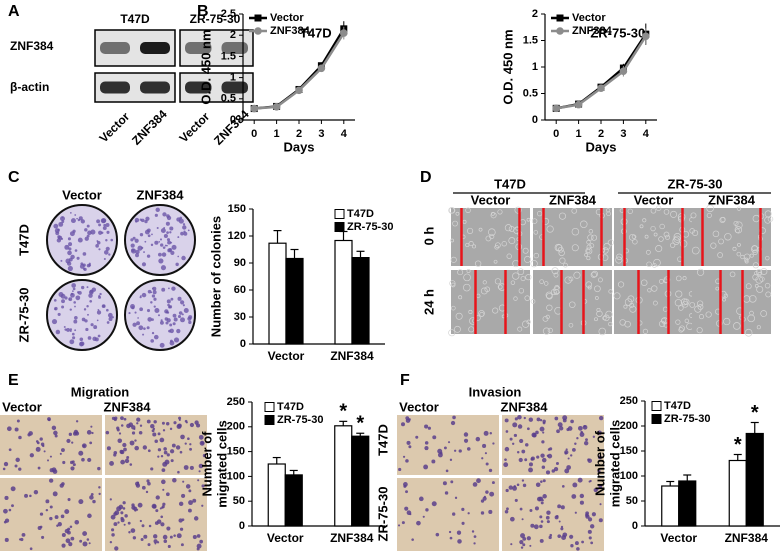  I want to click on colony-well, so click(160, 240).